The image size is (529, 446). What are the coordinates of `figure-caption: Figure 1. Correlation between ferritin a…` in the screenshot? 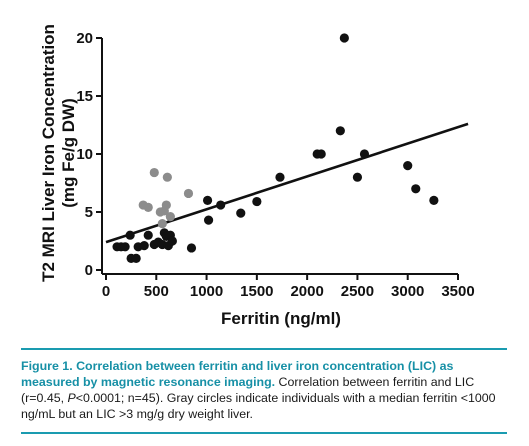 It's located at (264, 390).